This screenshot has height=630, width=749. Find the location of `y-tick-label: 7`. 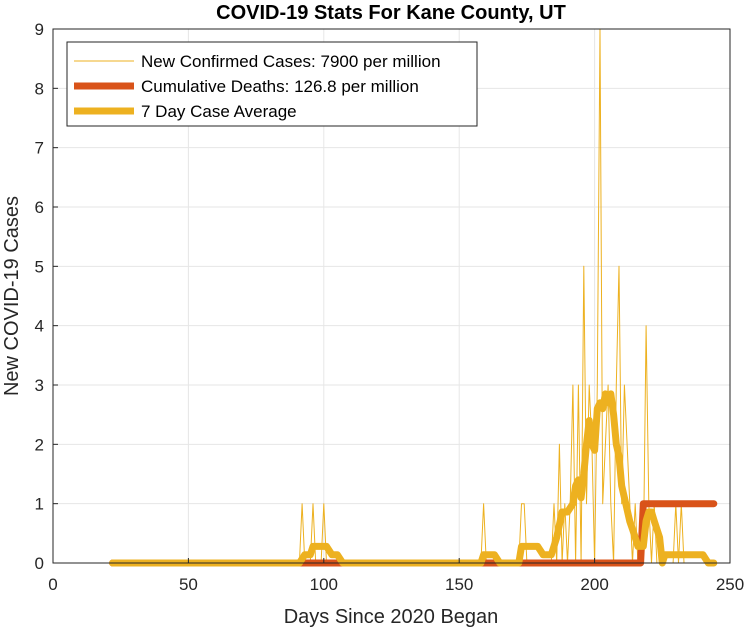

y-tick-label: 7 is located at coordinates (39, 148).